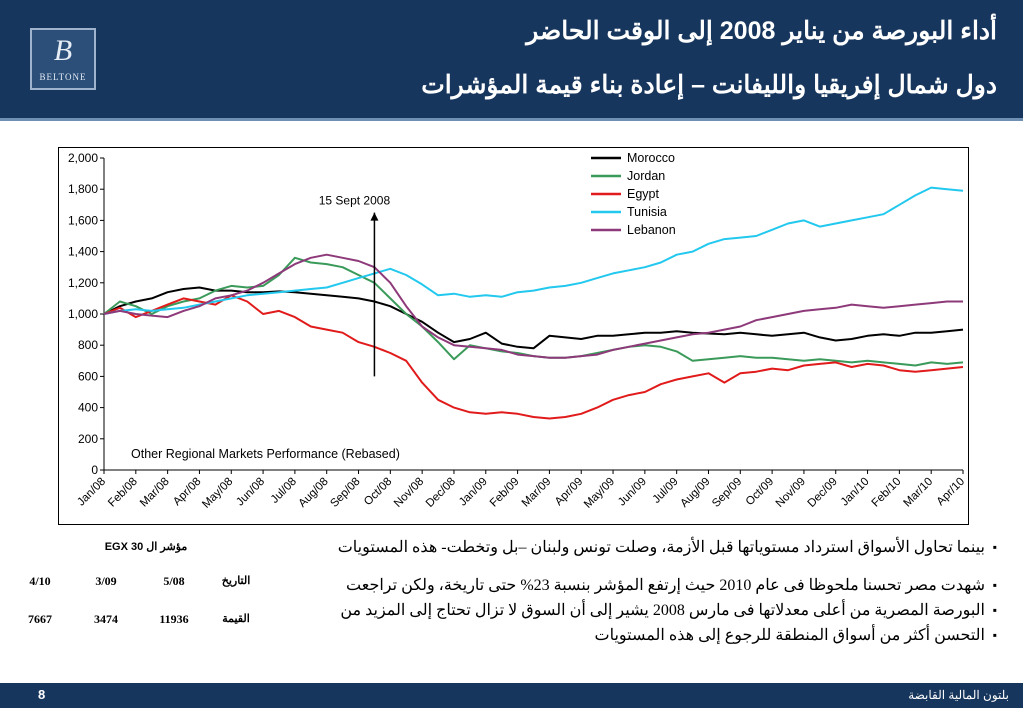 This screenshot has width=1023, height=708. Describe the element at coordinates (83, 314) in the screenshot. I see `y-tick-label: 1,000` at that location.